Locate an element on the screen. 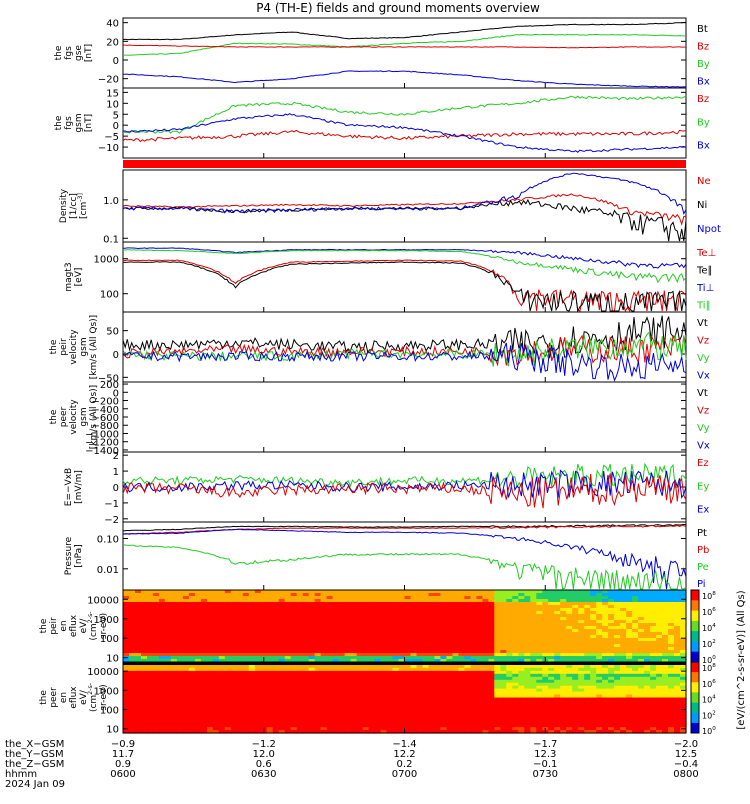 The height and width of the screenshot is (804, 750). x-row-value: 11.7 is located at coordinates (123, 754).